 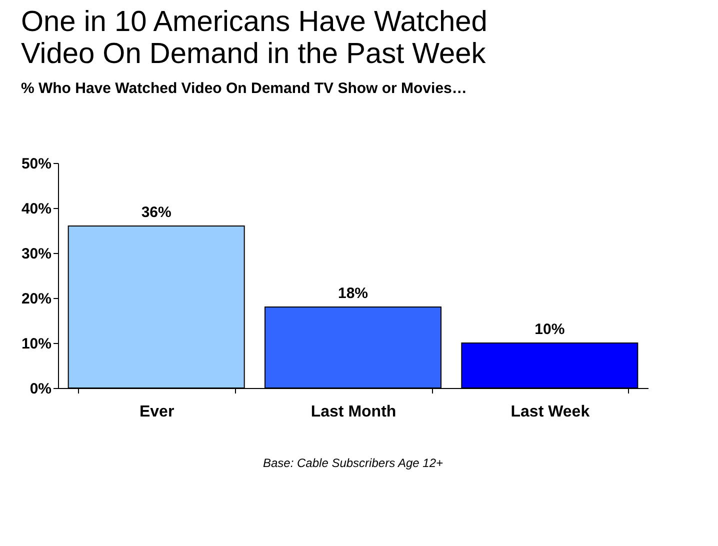 What do you see at coordinates (550, 412) in the screenshot?
I see `x-tick-label: Last Week` at bounding box center [550, 412].